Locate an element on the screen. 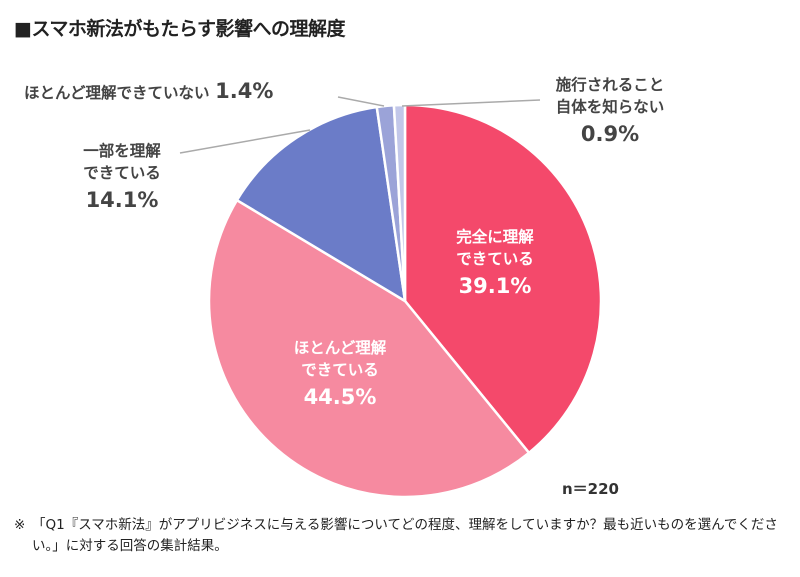 Image resolution: width=800 pixels, height=577 pixels. chart-title: ■スマホ新法がもたらす影響への理解度 is located at coordinates (180, 29).